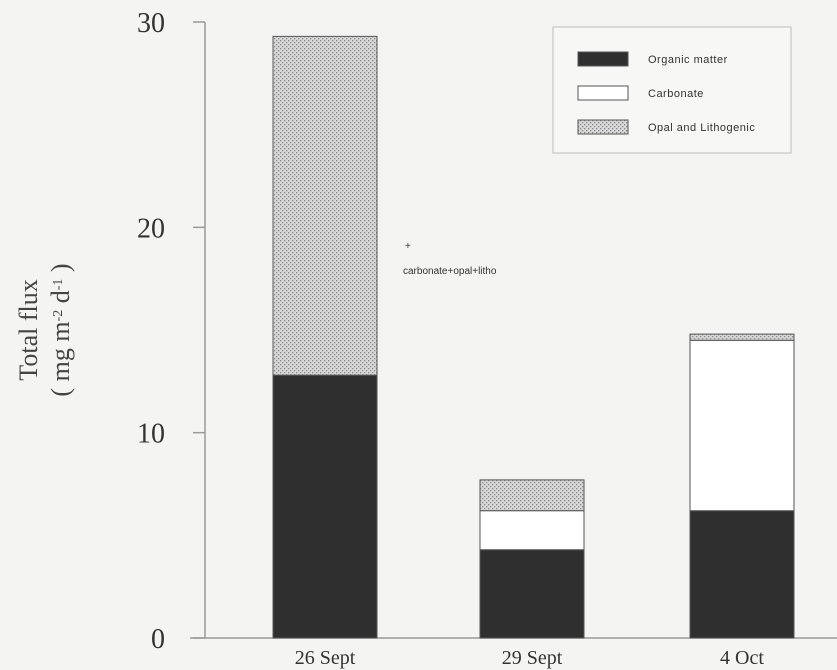 The height and width of the screenshot is (670, 837). I want to click on legend-label: Carbonate, so click(676, 94).